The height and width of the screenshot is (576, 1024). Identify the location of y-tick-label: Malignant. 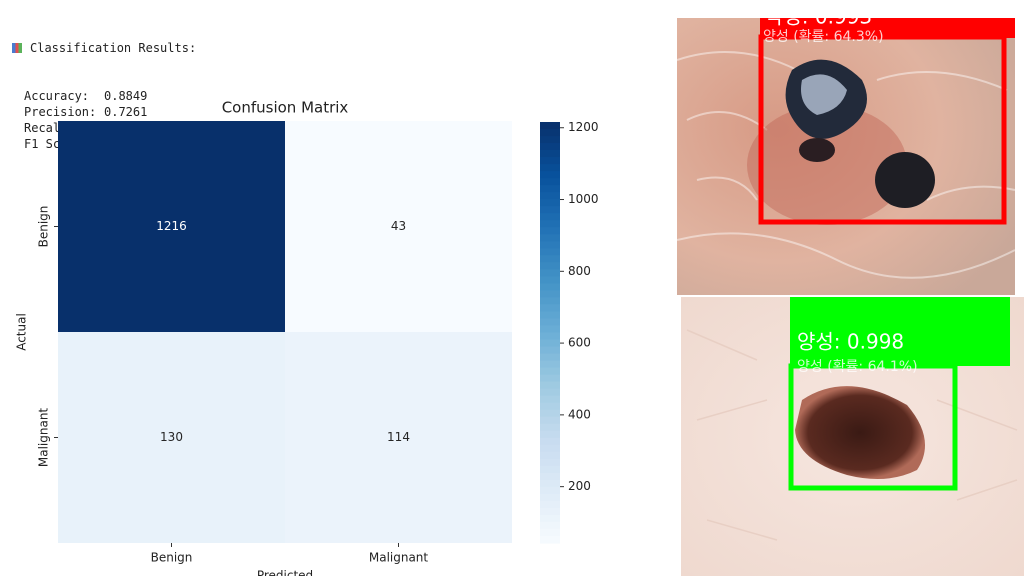
(44, 438).